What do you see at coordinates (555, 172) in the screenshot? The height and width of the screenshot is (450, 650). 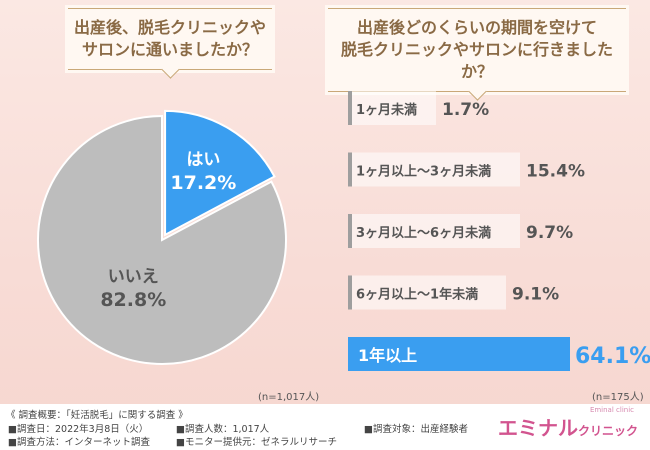 I see `bar-value-label: 15.4%` at bounding box center [555, 172].